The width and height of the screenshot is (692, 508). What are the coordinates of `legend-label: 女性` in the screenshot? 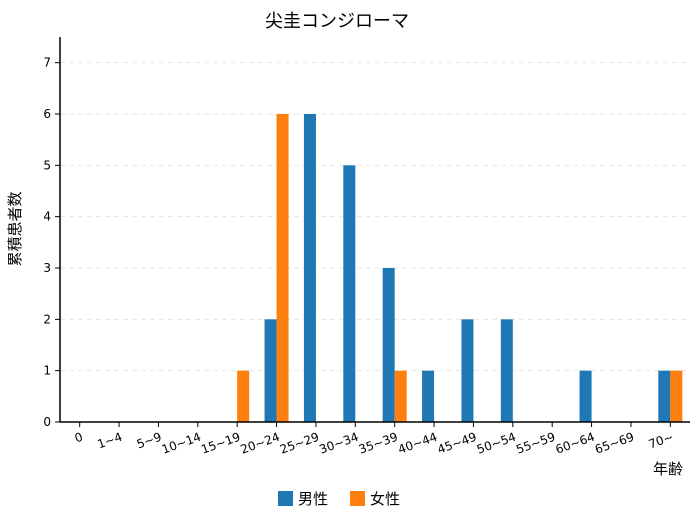 It's located at (385, 499).